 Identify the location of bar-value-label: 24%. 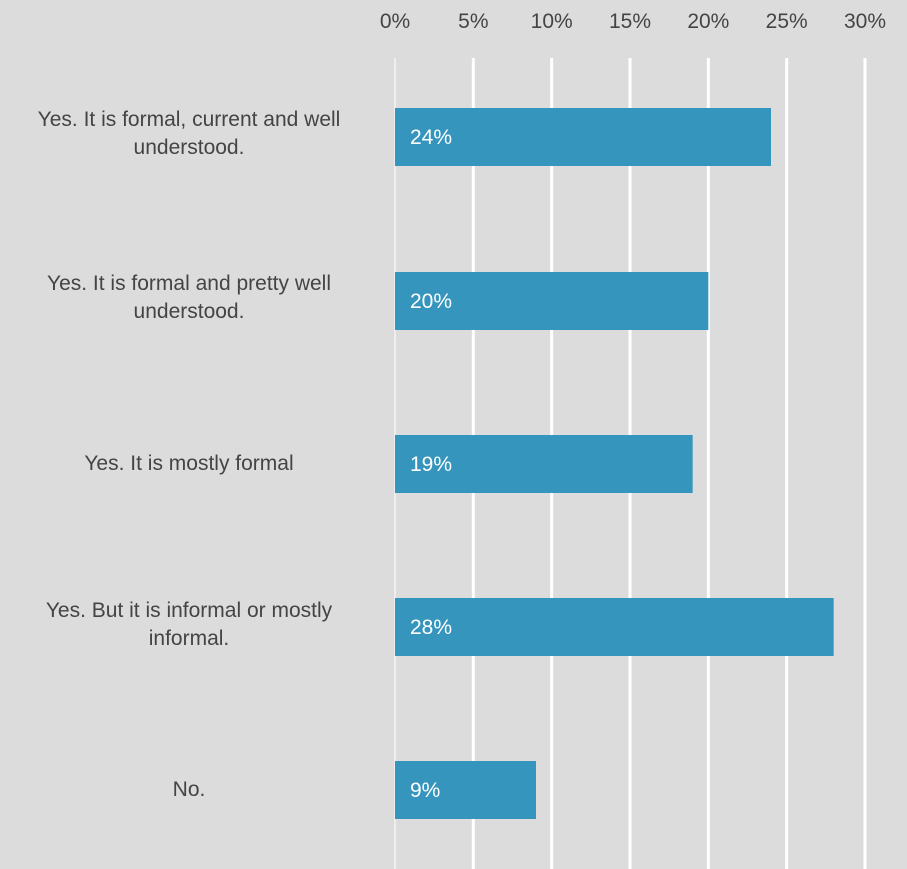
(431, 137).